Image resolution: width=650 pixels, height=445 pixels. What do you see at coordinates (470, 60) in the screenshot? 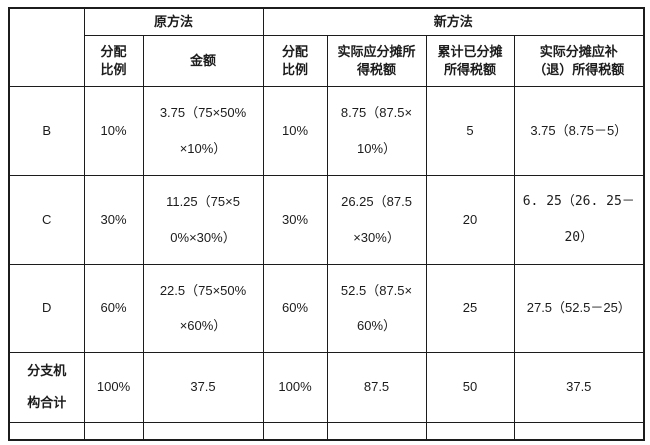
I see `col-header-accumulated-tax: 累计已分摊 所得税额` at bounding box center [470, 60].